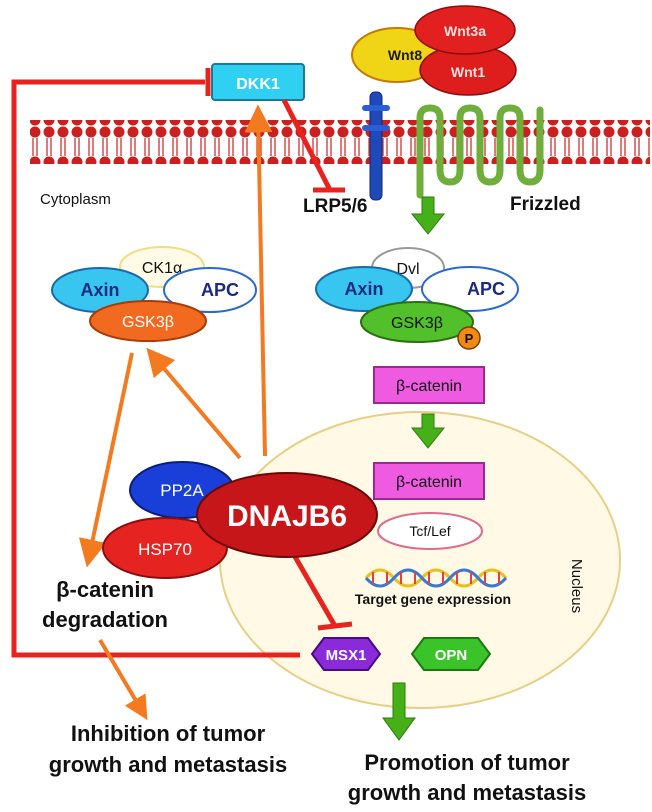  Describe the element at coordinates (433, 599) in the screenshot. I see `target-gene-label: Target gene expression` at that location.